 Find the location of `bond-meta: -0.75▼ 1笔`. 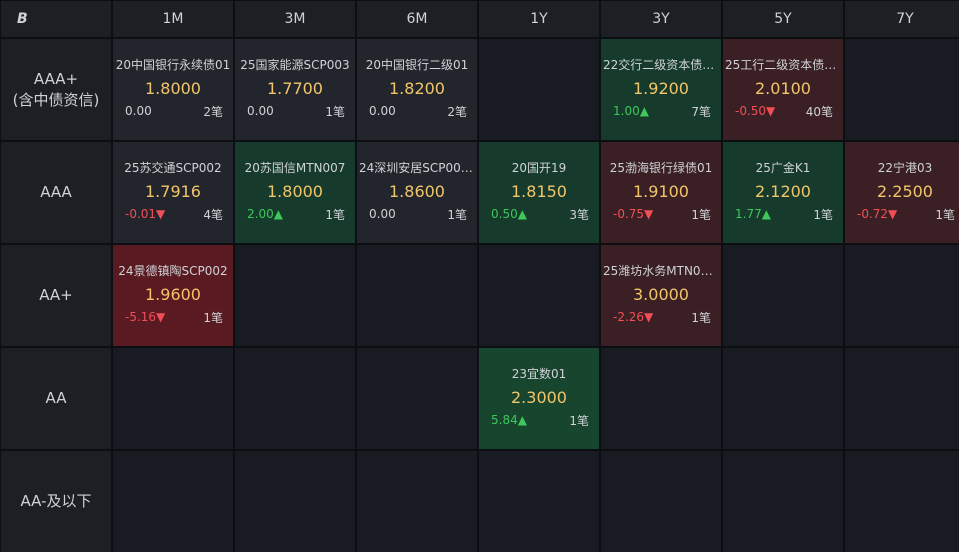

bond-meta: -0.75▼ 1笔 is located at coordinates (661, 214).